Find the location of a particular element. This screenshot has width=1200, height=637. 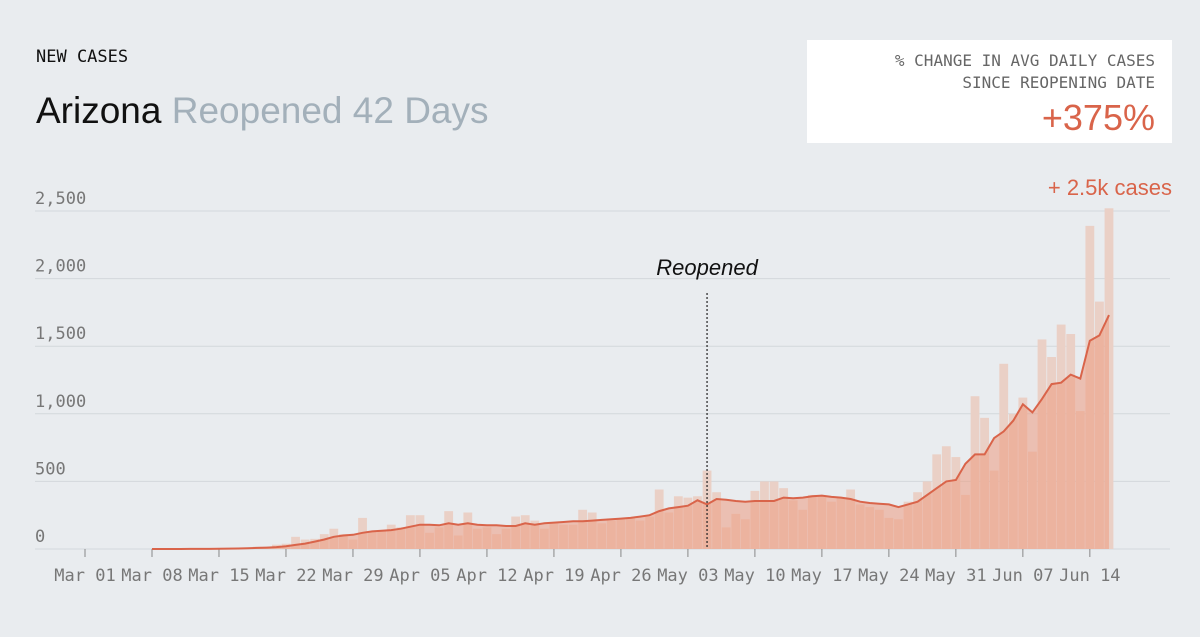

x-tick-label: Apr 26 is located at coordinates (620, 576).